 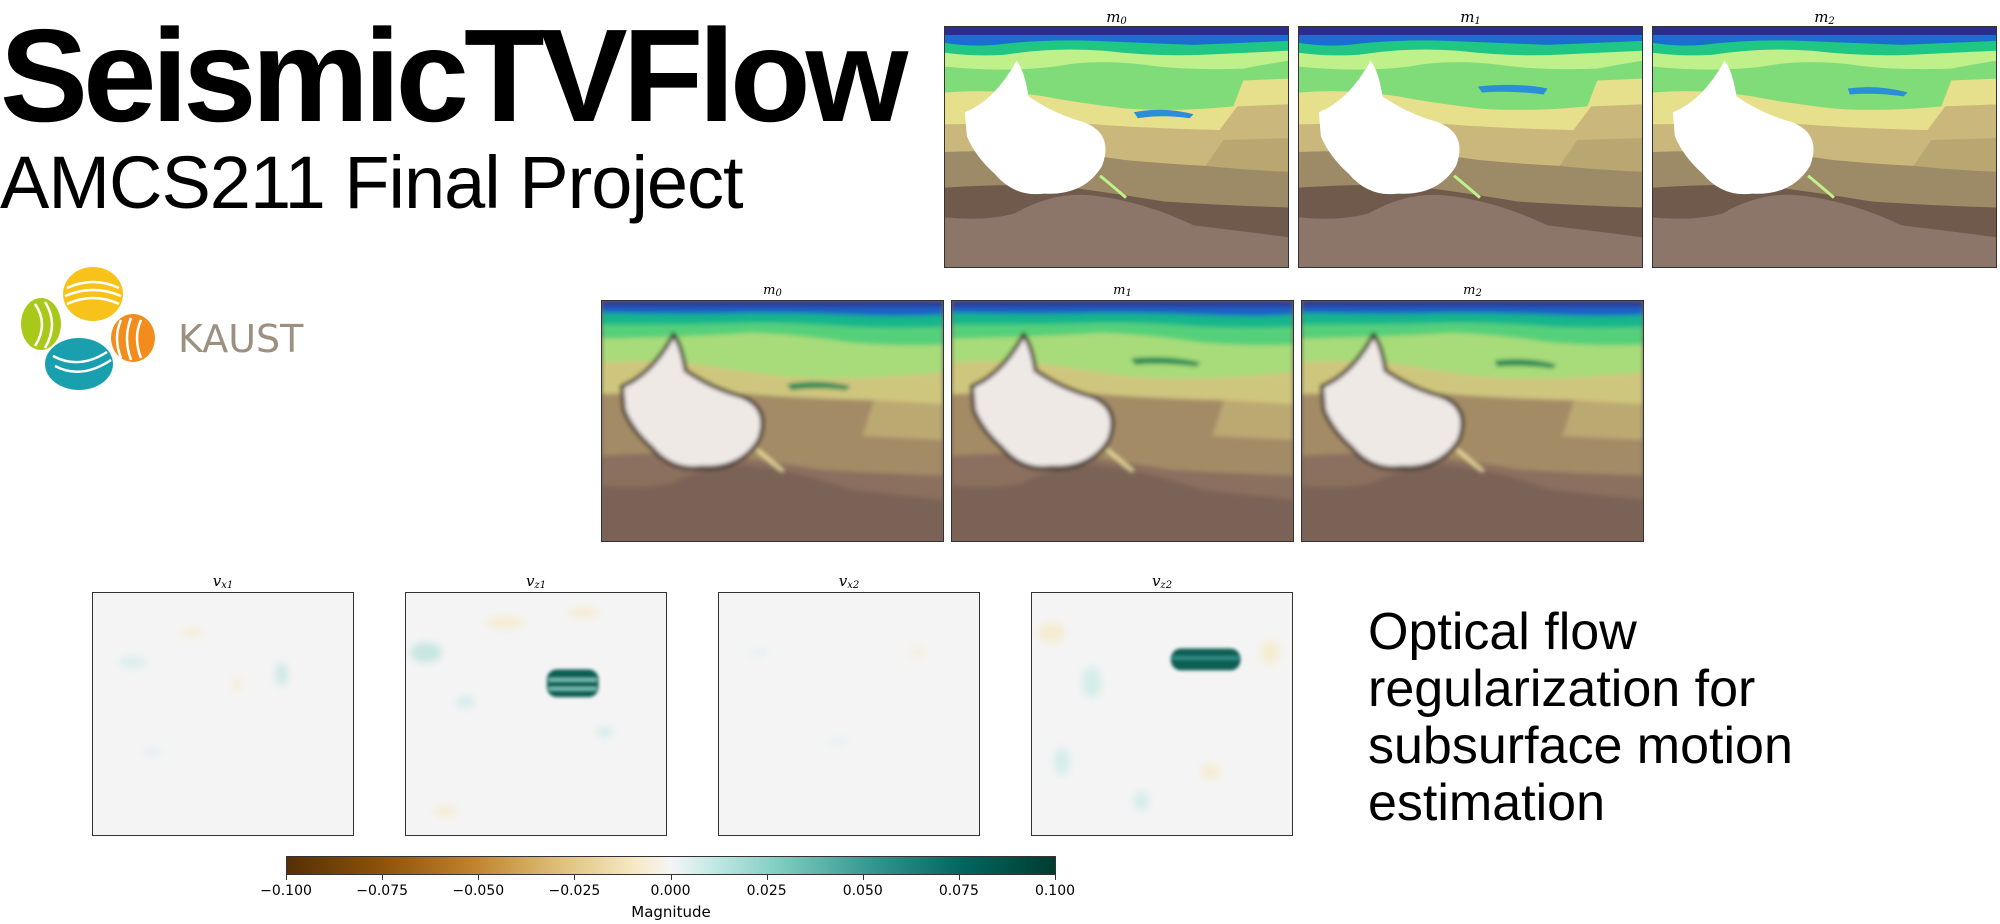 What do you see at coordinates (1486, 803) in the screenshot?
I see `description-line: estimation` at bounding box center [1486, 803].